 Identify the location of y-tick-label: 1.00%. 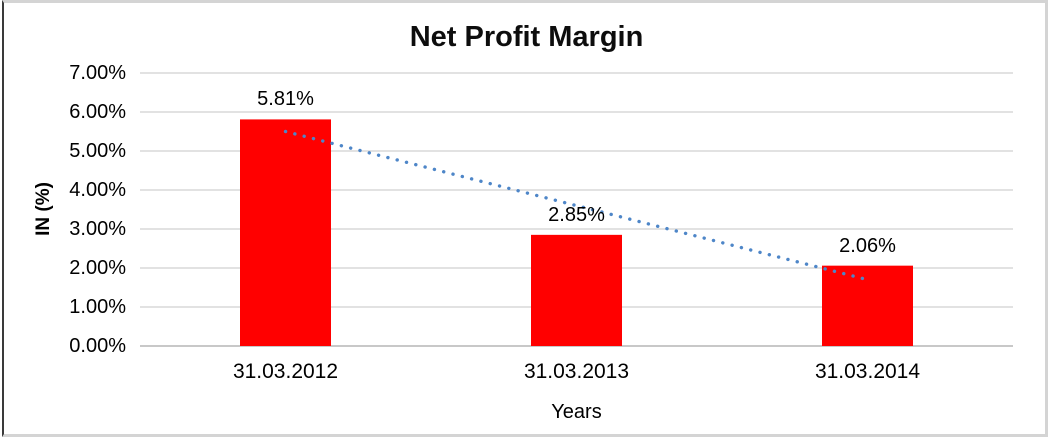
(97, 307).